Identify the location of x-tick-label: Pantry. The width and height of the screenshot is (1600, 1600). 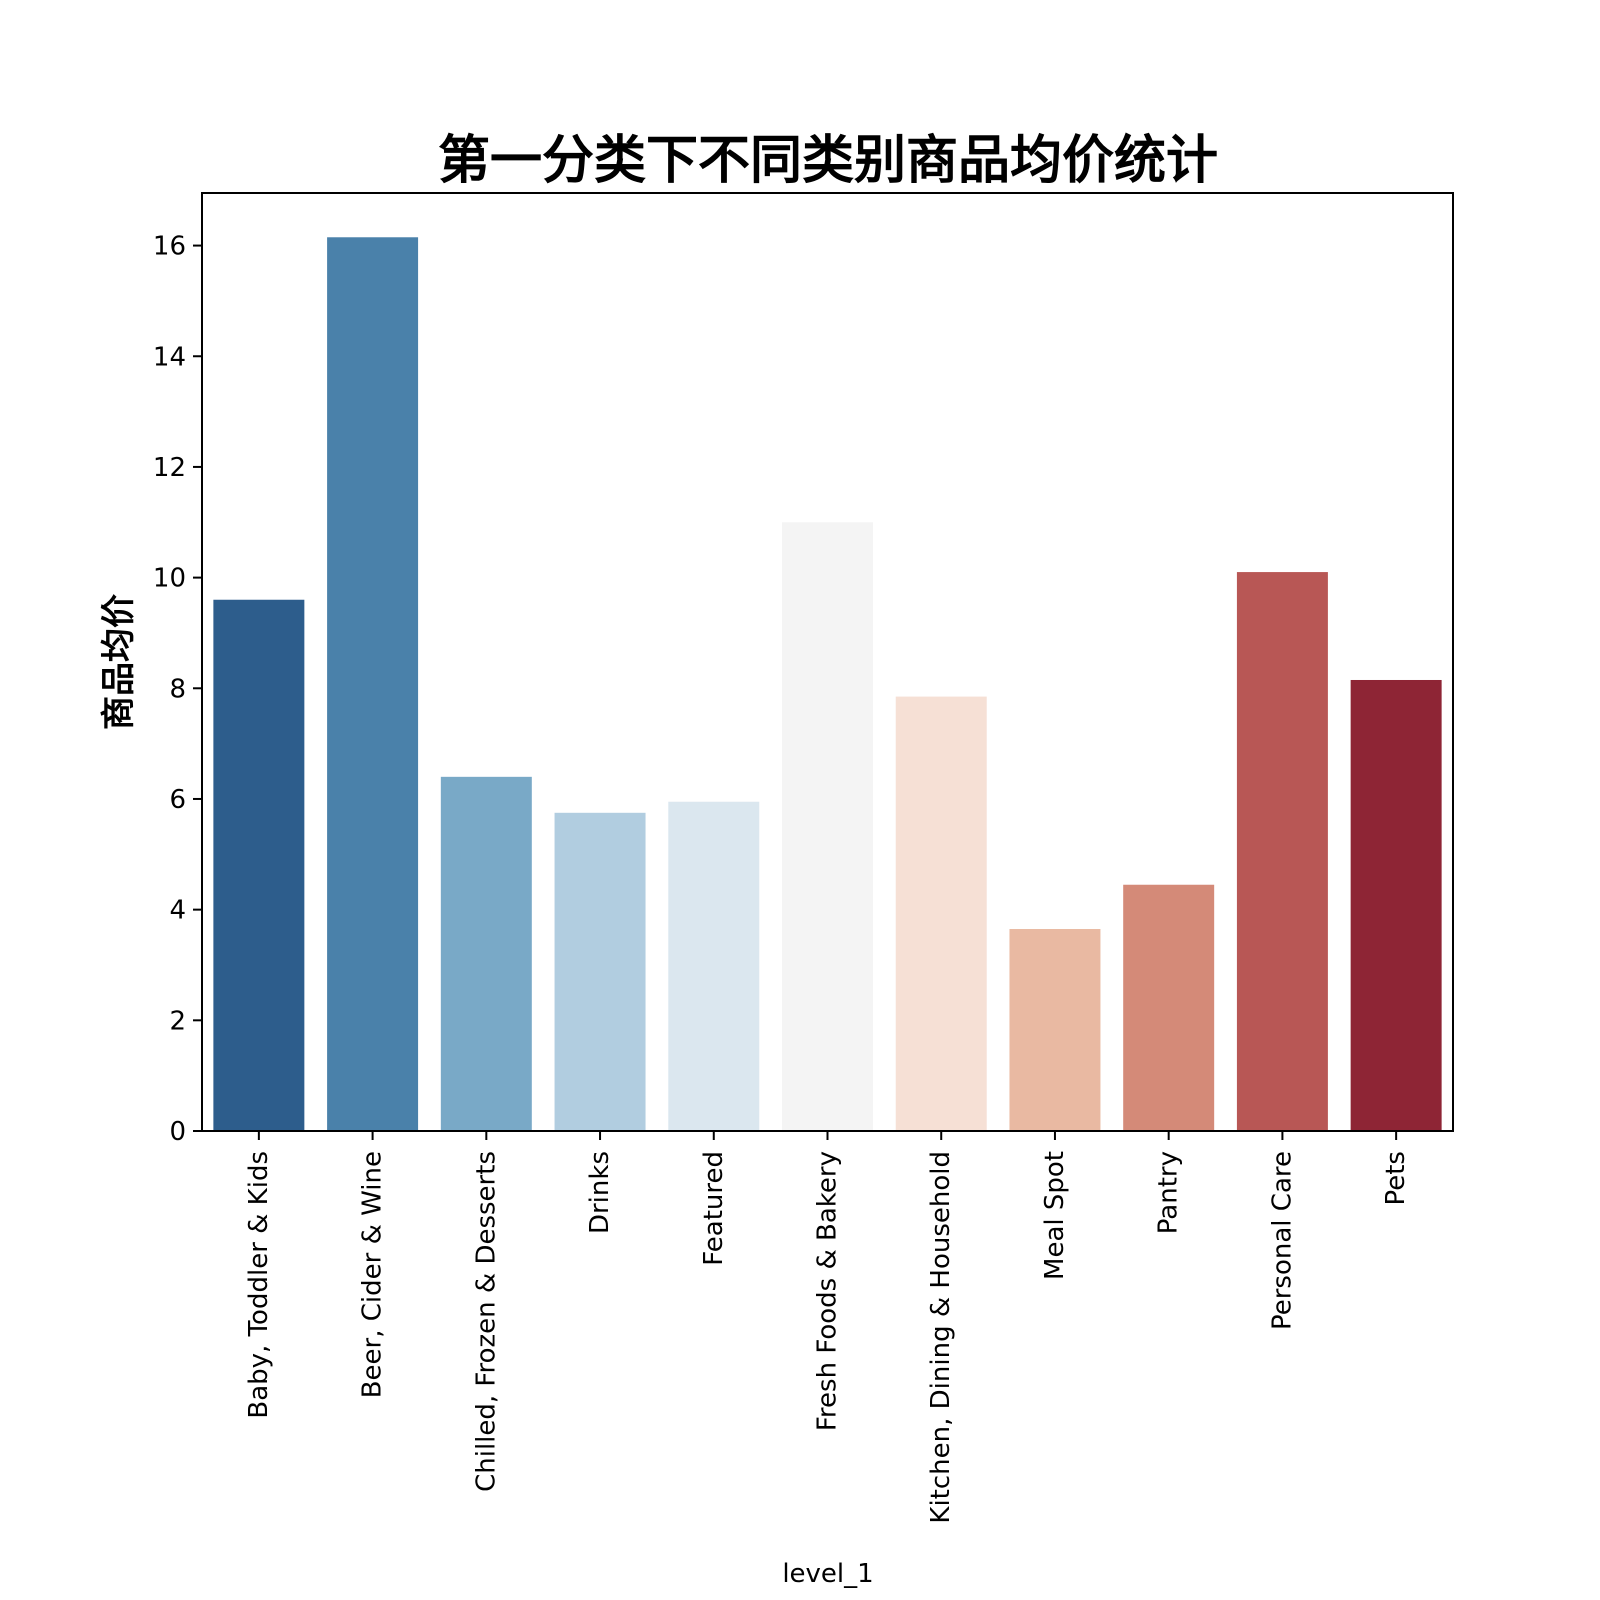
(1169, 1192).